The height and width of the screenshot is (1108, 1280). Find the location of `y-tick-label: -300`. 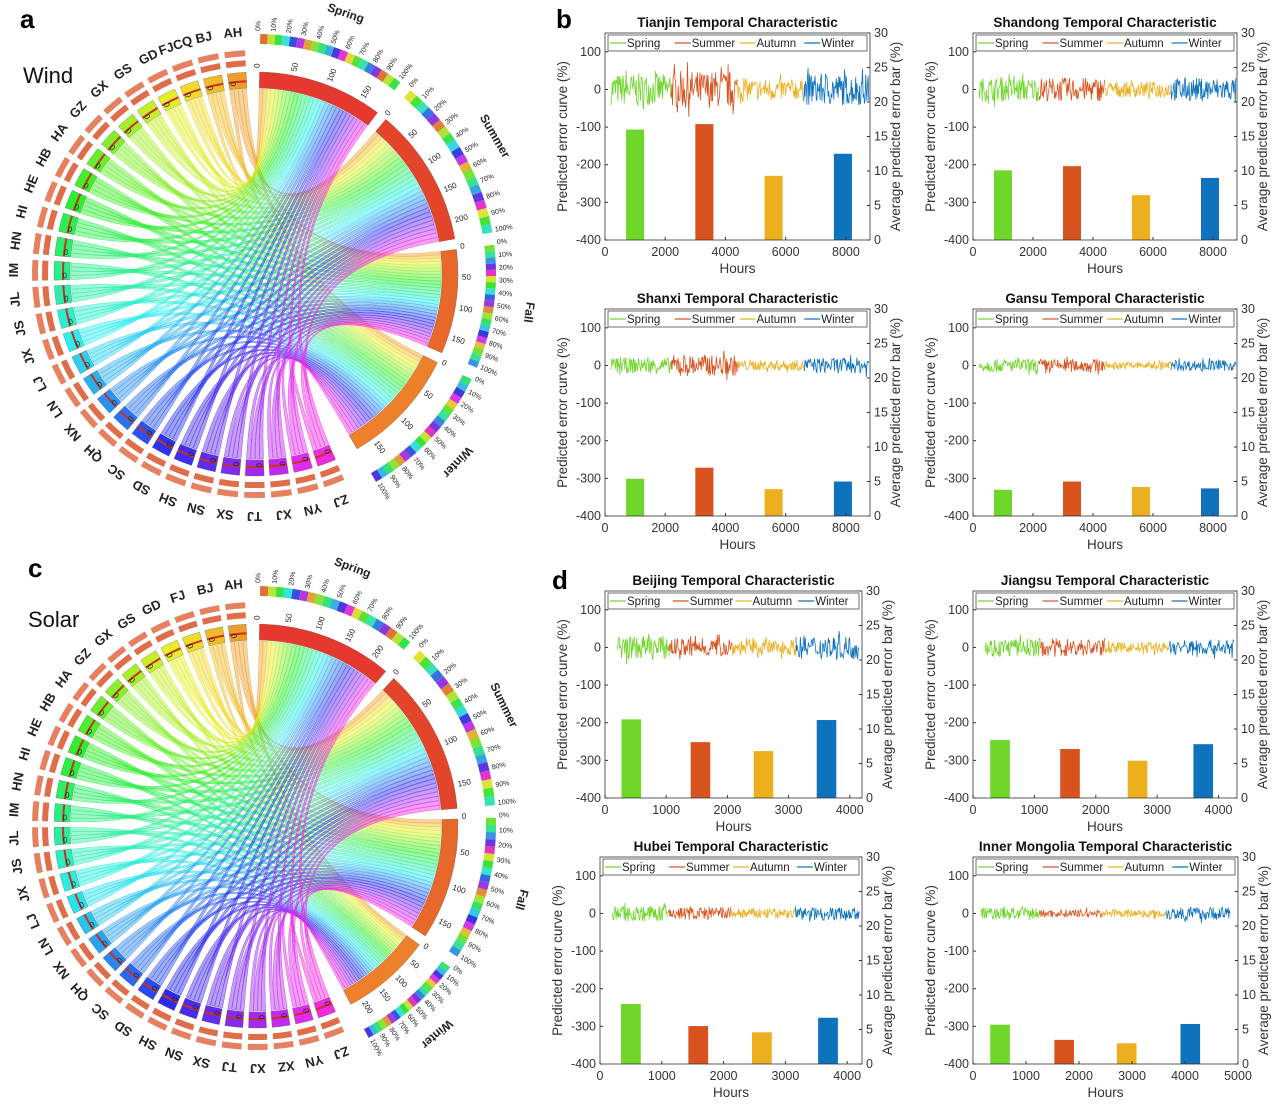

y-tick-label: -300 is located at coordinates (956, 478).